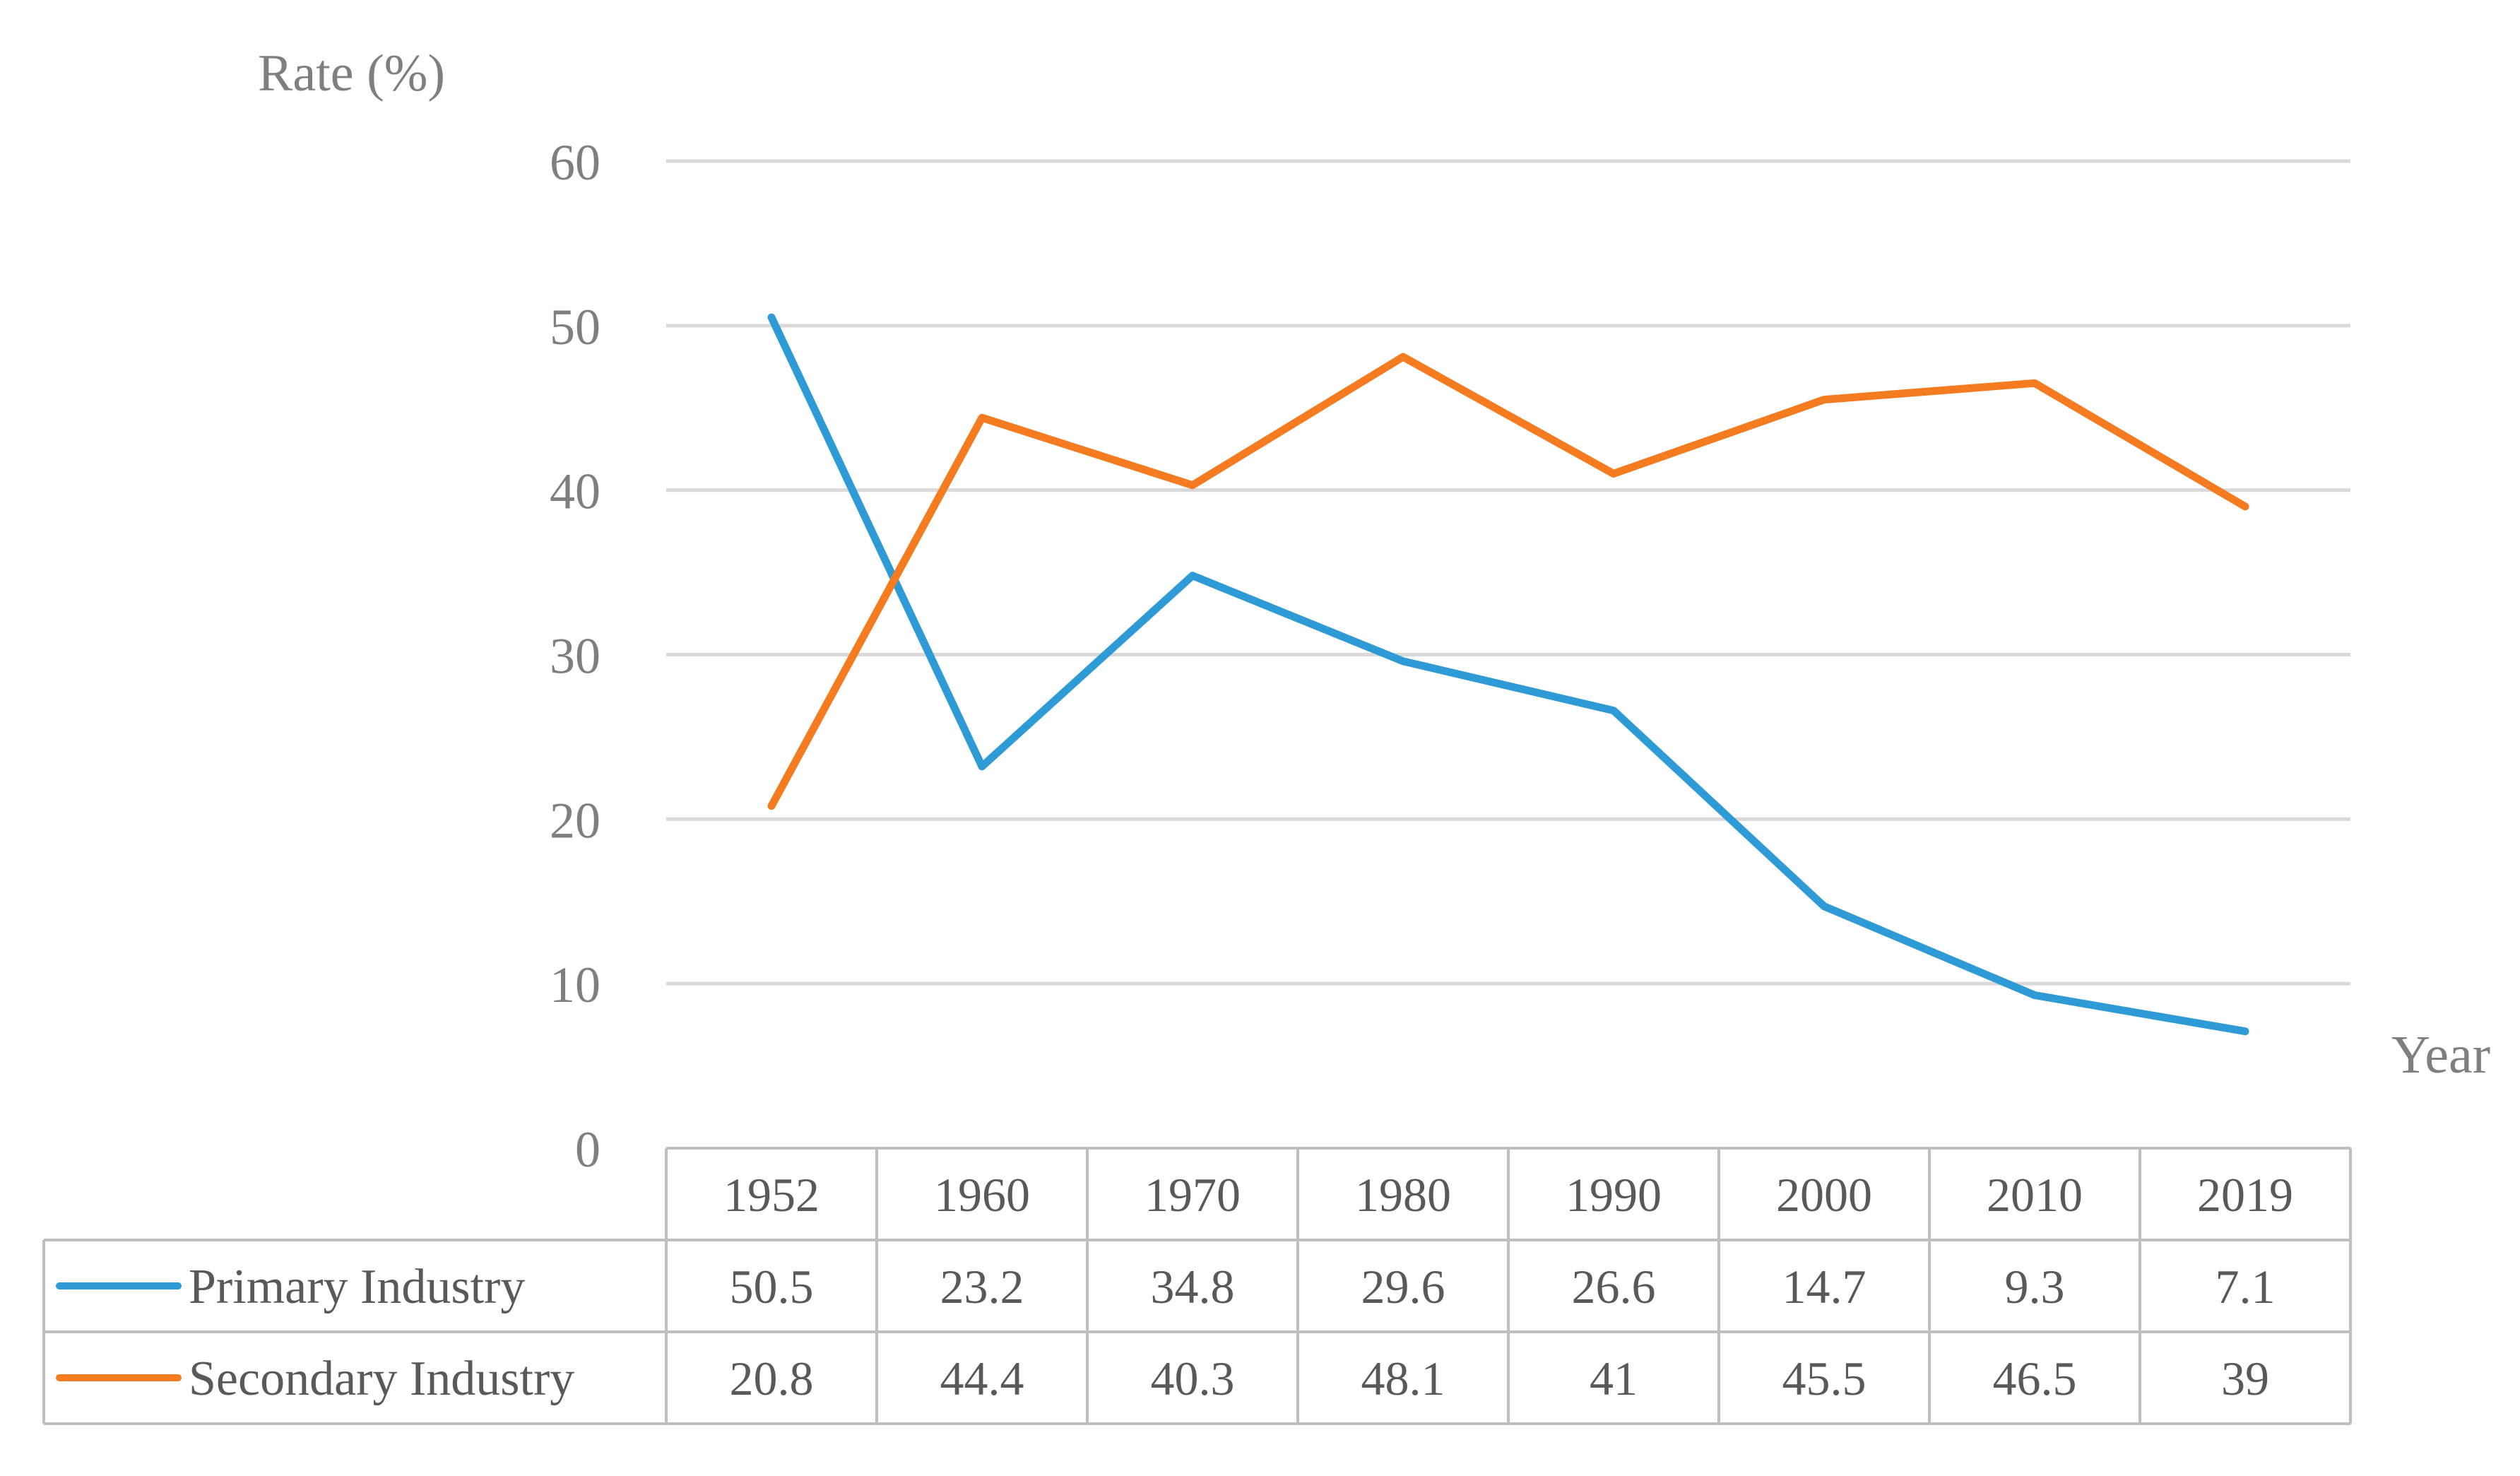  I want to click on y-tick-labels: 0 10 20 30 40 50 60, so click(575, 656).